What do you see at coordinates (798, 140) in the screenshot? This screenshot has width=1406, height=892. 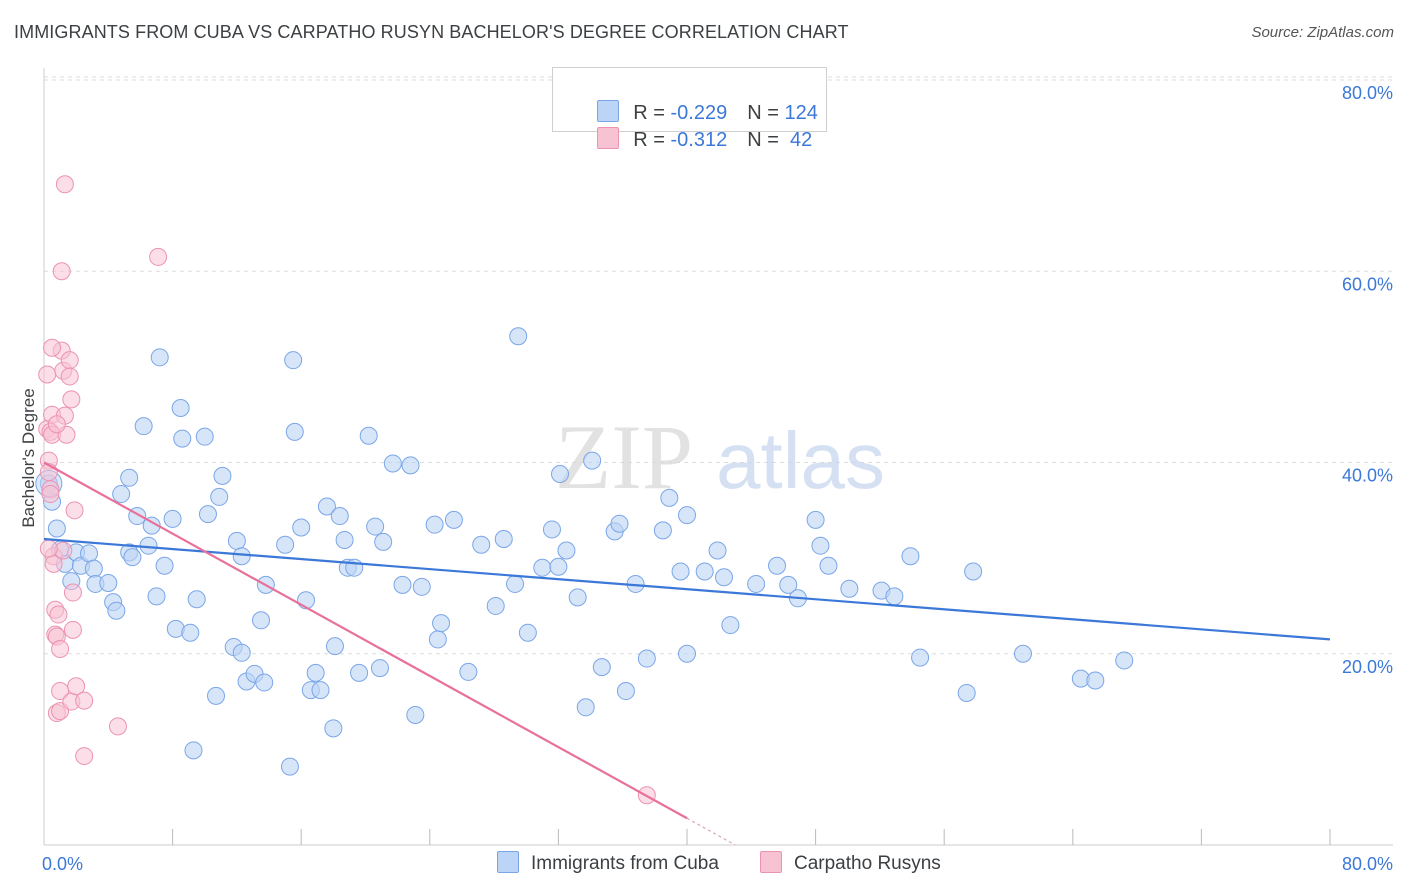 I see `legend-n-value: 42` at bounding box center [798, 140].